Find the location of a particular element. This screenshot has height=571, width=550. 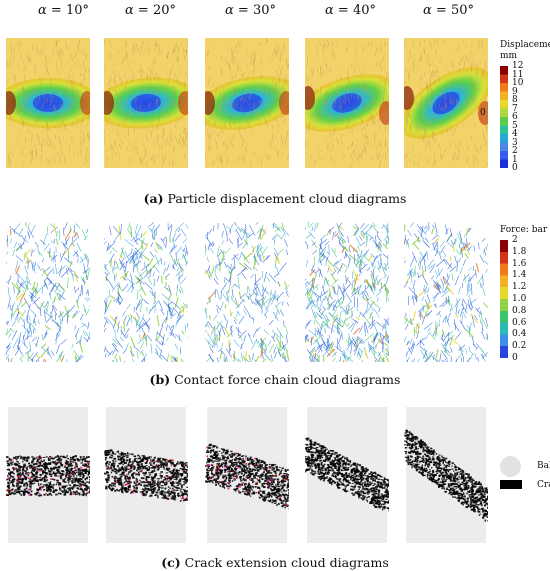

colorbar-tick-label: 4 is located at coordinates (515, 134).